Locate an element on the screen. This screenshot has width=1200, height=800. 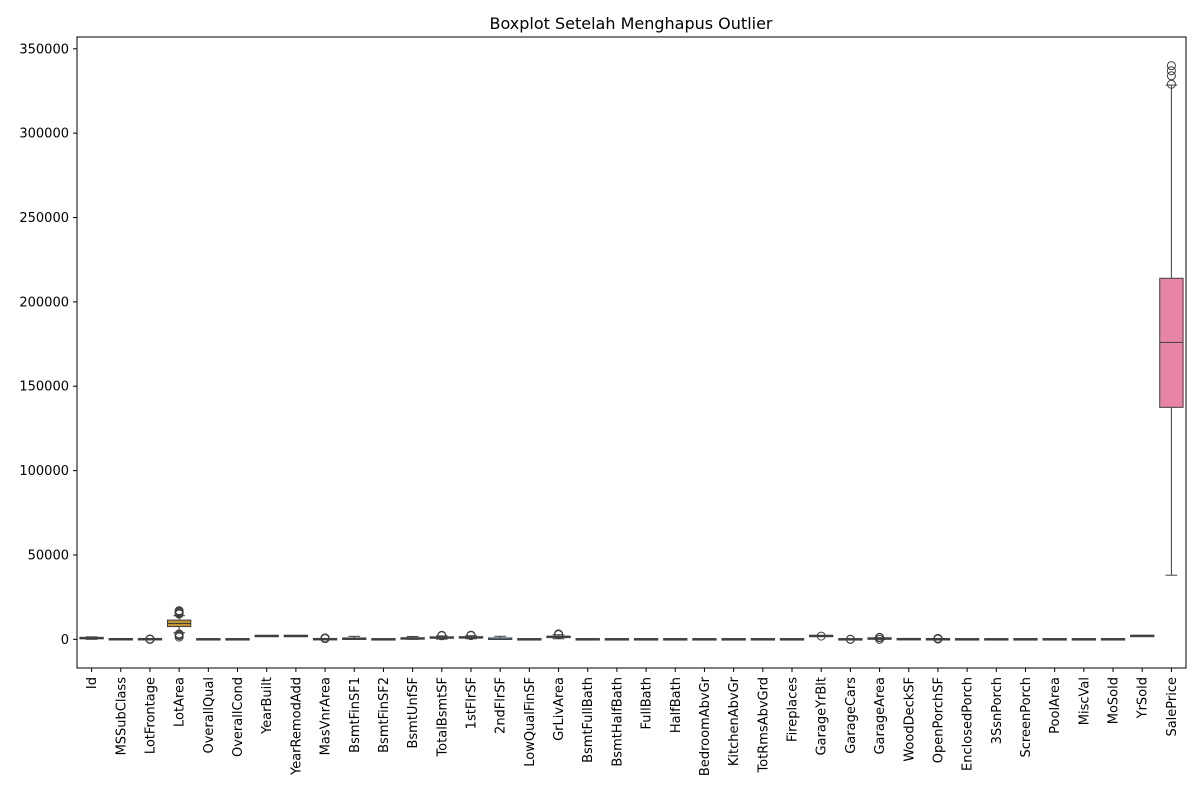
x-tick-label: GarageArea is located at coordinates (880, 716).